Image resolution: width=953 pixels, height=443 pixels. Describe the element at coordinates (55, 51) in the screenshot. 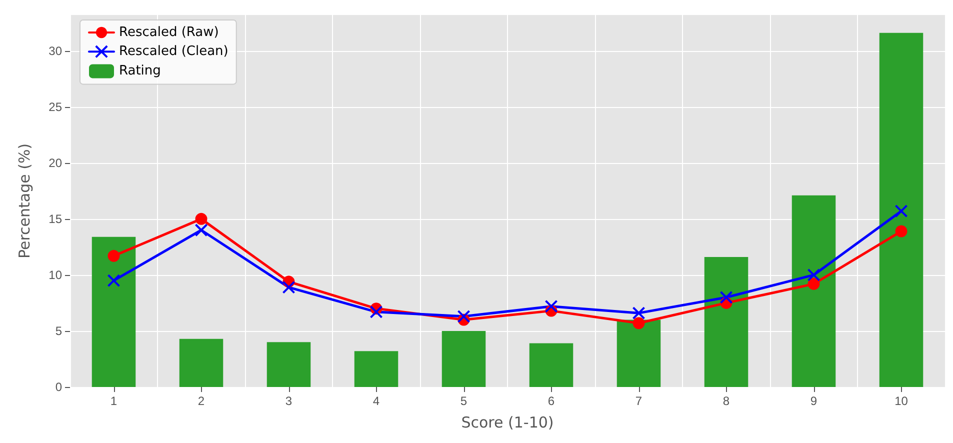

I see `y-tick-label: 30` at that location.